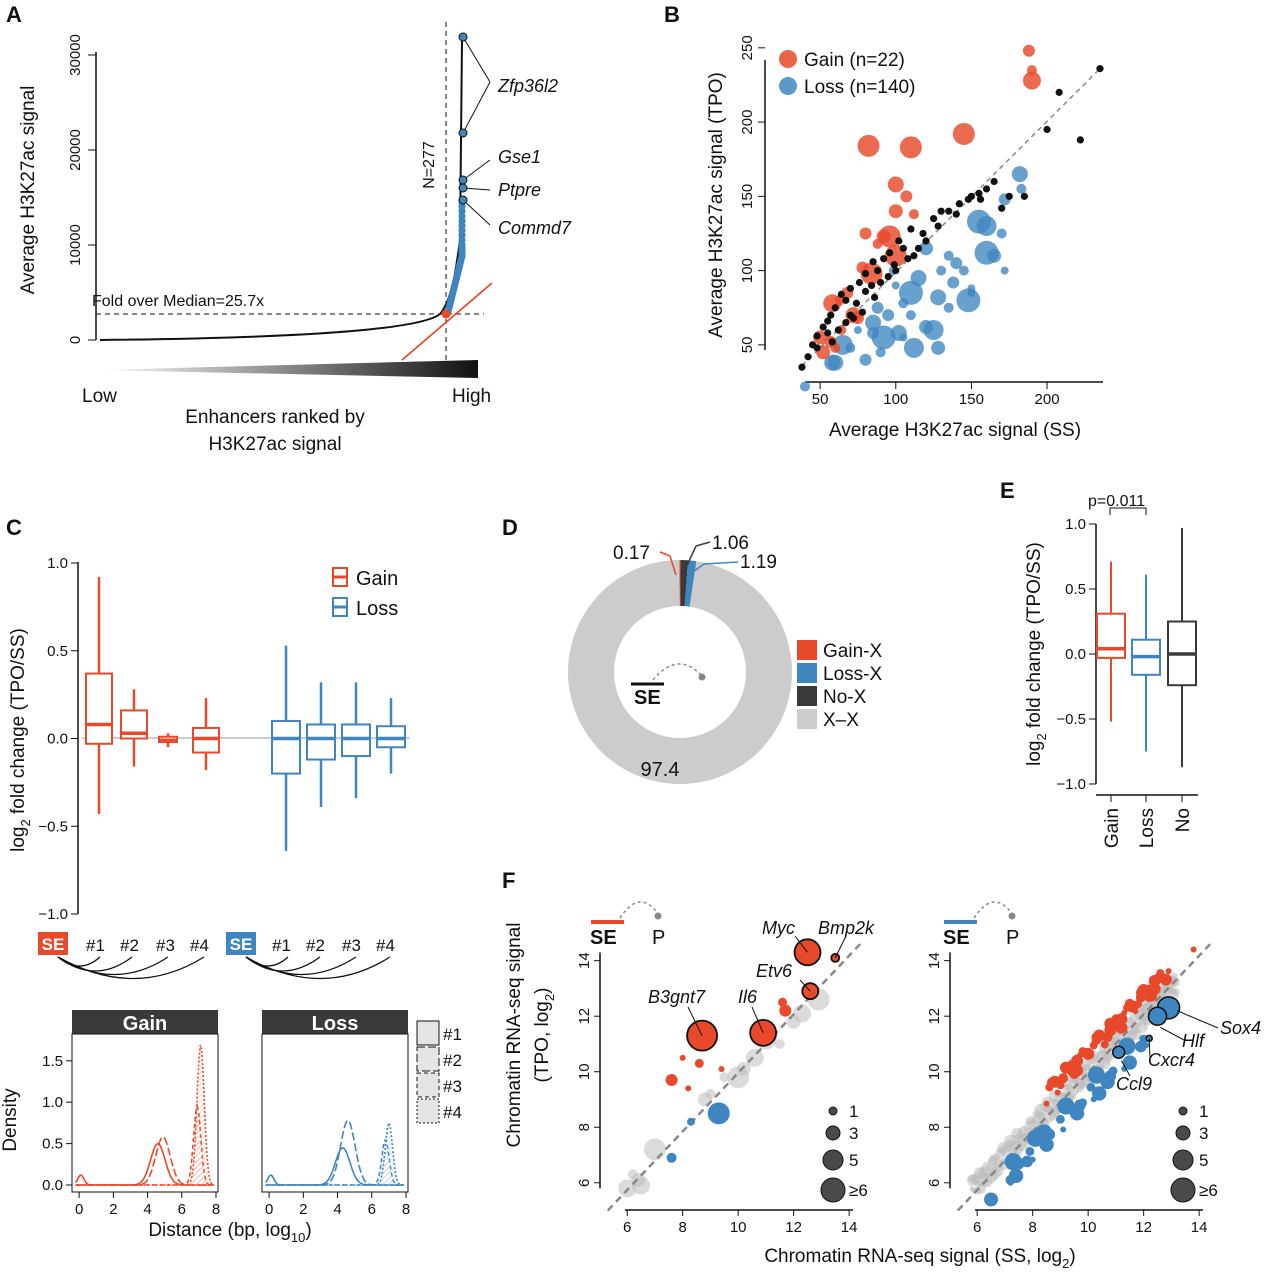 This screenshot has height=1280, width=1272. What do you see at coordinates (463, 188) in the screenshot?
I see `point-ptpre` at bounding box center [463, 188].